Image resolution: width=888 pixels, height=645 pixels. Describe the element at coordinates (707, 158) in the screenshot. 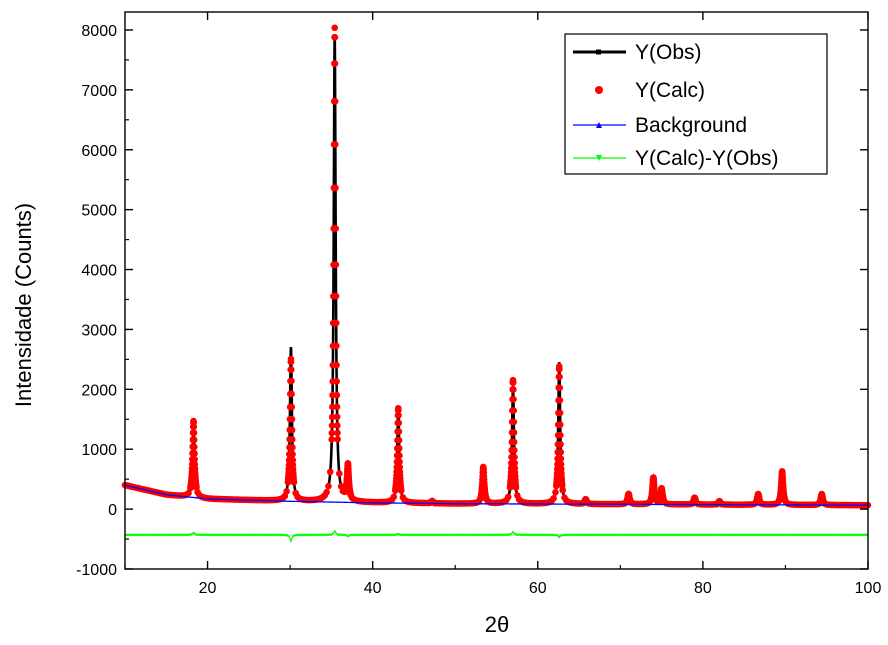

I see `legend-label: Y(Calc)-Y(Obs)` at that location.